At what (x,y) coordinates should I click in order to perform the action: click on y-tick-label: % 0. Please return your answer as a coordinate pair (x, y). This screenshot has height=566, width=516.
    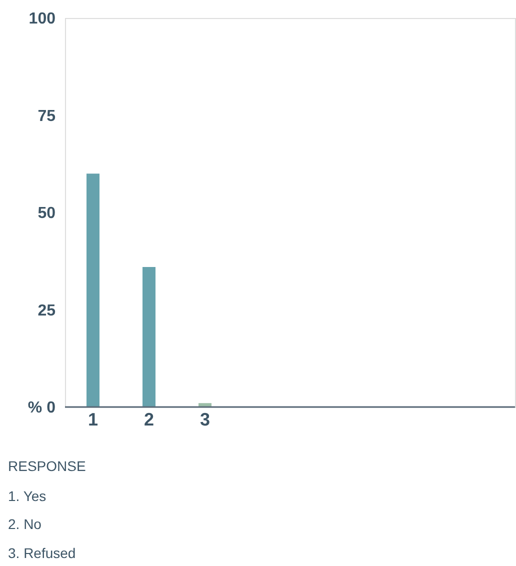
    Looking at the image, I should click on (42, 408).